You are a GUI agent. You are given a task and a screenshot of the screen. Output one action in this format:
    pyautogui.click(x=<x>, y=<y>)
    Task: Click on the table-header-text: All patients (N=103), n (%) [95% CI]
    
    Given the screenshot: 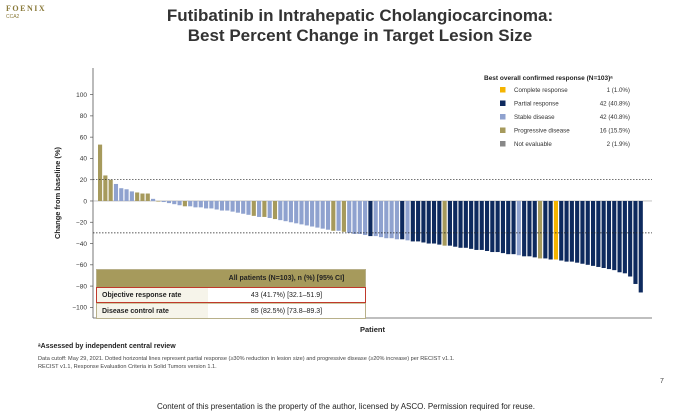 What is the action you would take?
    pyautogui.click(x=286, y=278)
    